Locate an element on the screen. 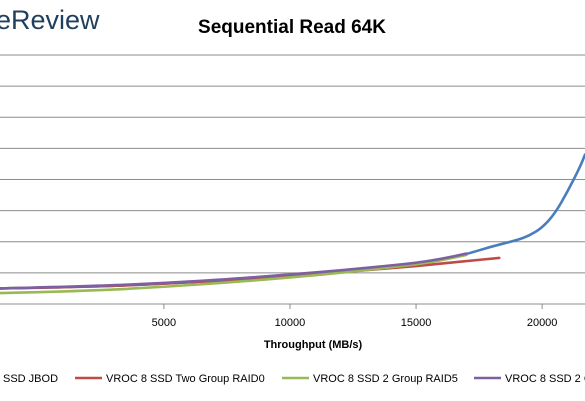 This screenshot has width=585, height=401. x-axis-label: Throughput (MB/s) is located at coordinates (313, 345).